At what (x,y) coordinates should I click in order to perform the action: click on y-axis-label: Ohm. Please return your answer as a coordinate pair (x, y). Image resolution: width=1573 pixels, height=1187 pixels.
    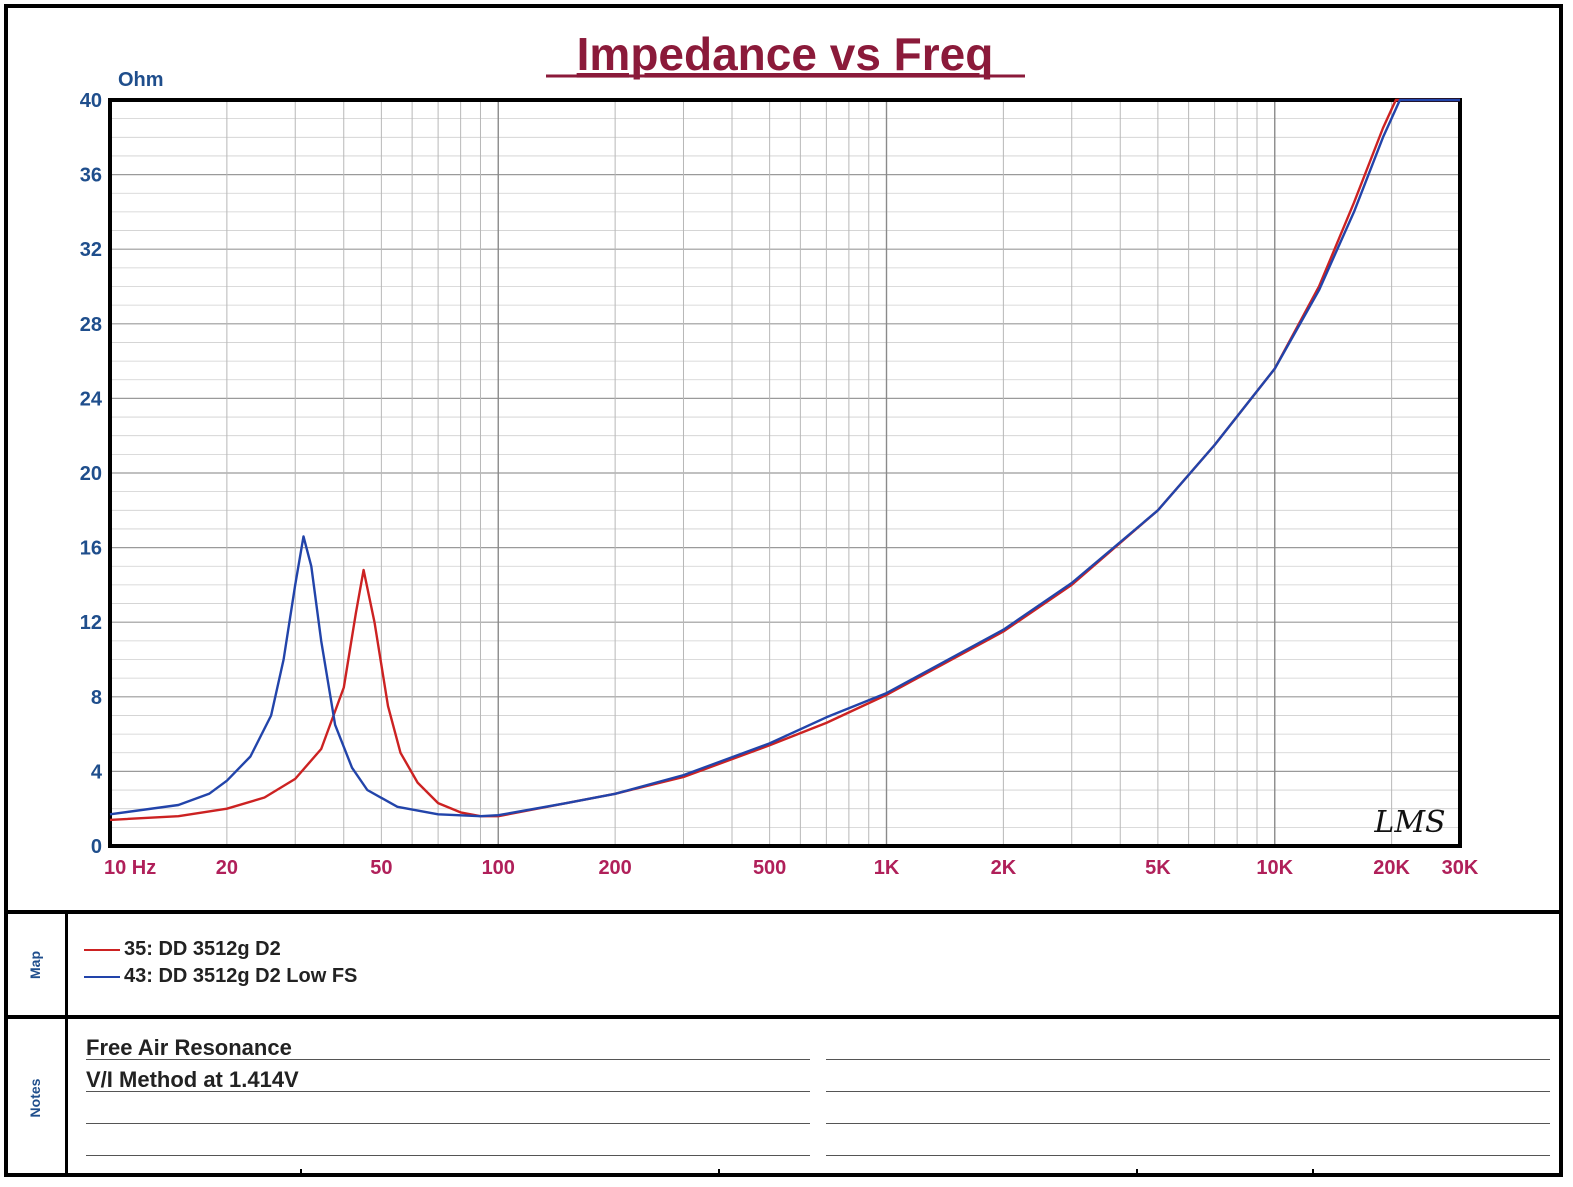
    Looking at the image, I should click on (141, 80).